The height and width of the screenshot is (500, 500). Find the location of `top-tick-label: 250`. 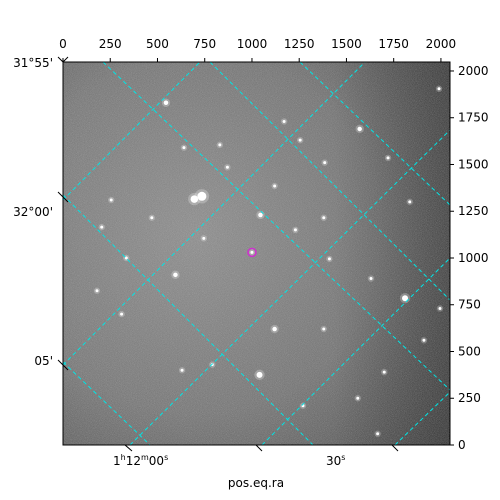

top-tick-label: 250 is located at coordinates (110, 44).